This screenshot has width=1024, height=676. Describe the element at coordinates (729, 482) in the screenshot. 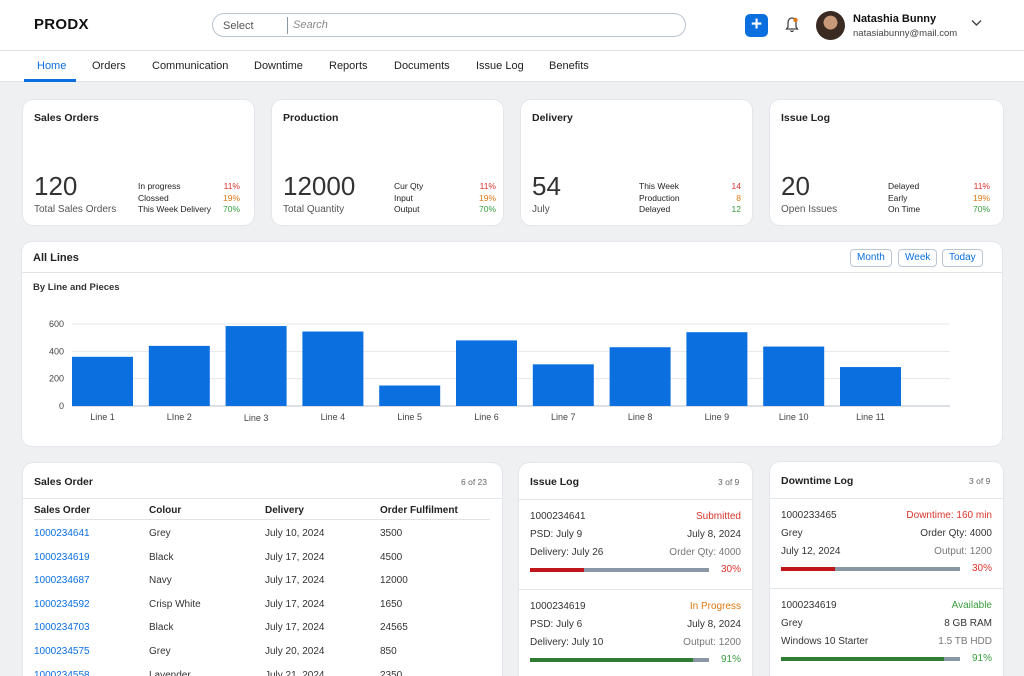

I see `issue-log-count: 3 of 9` at that location.